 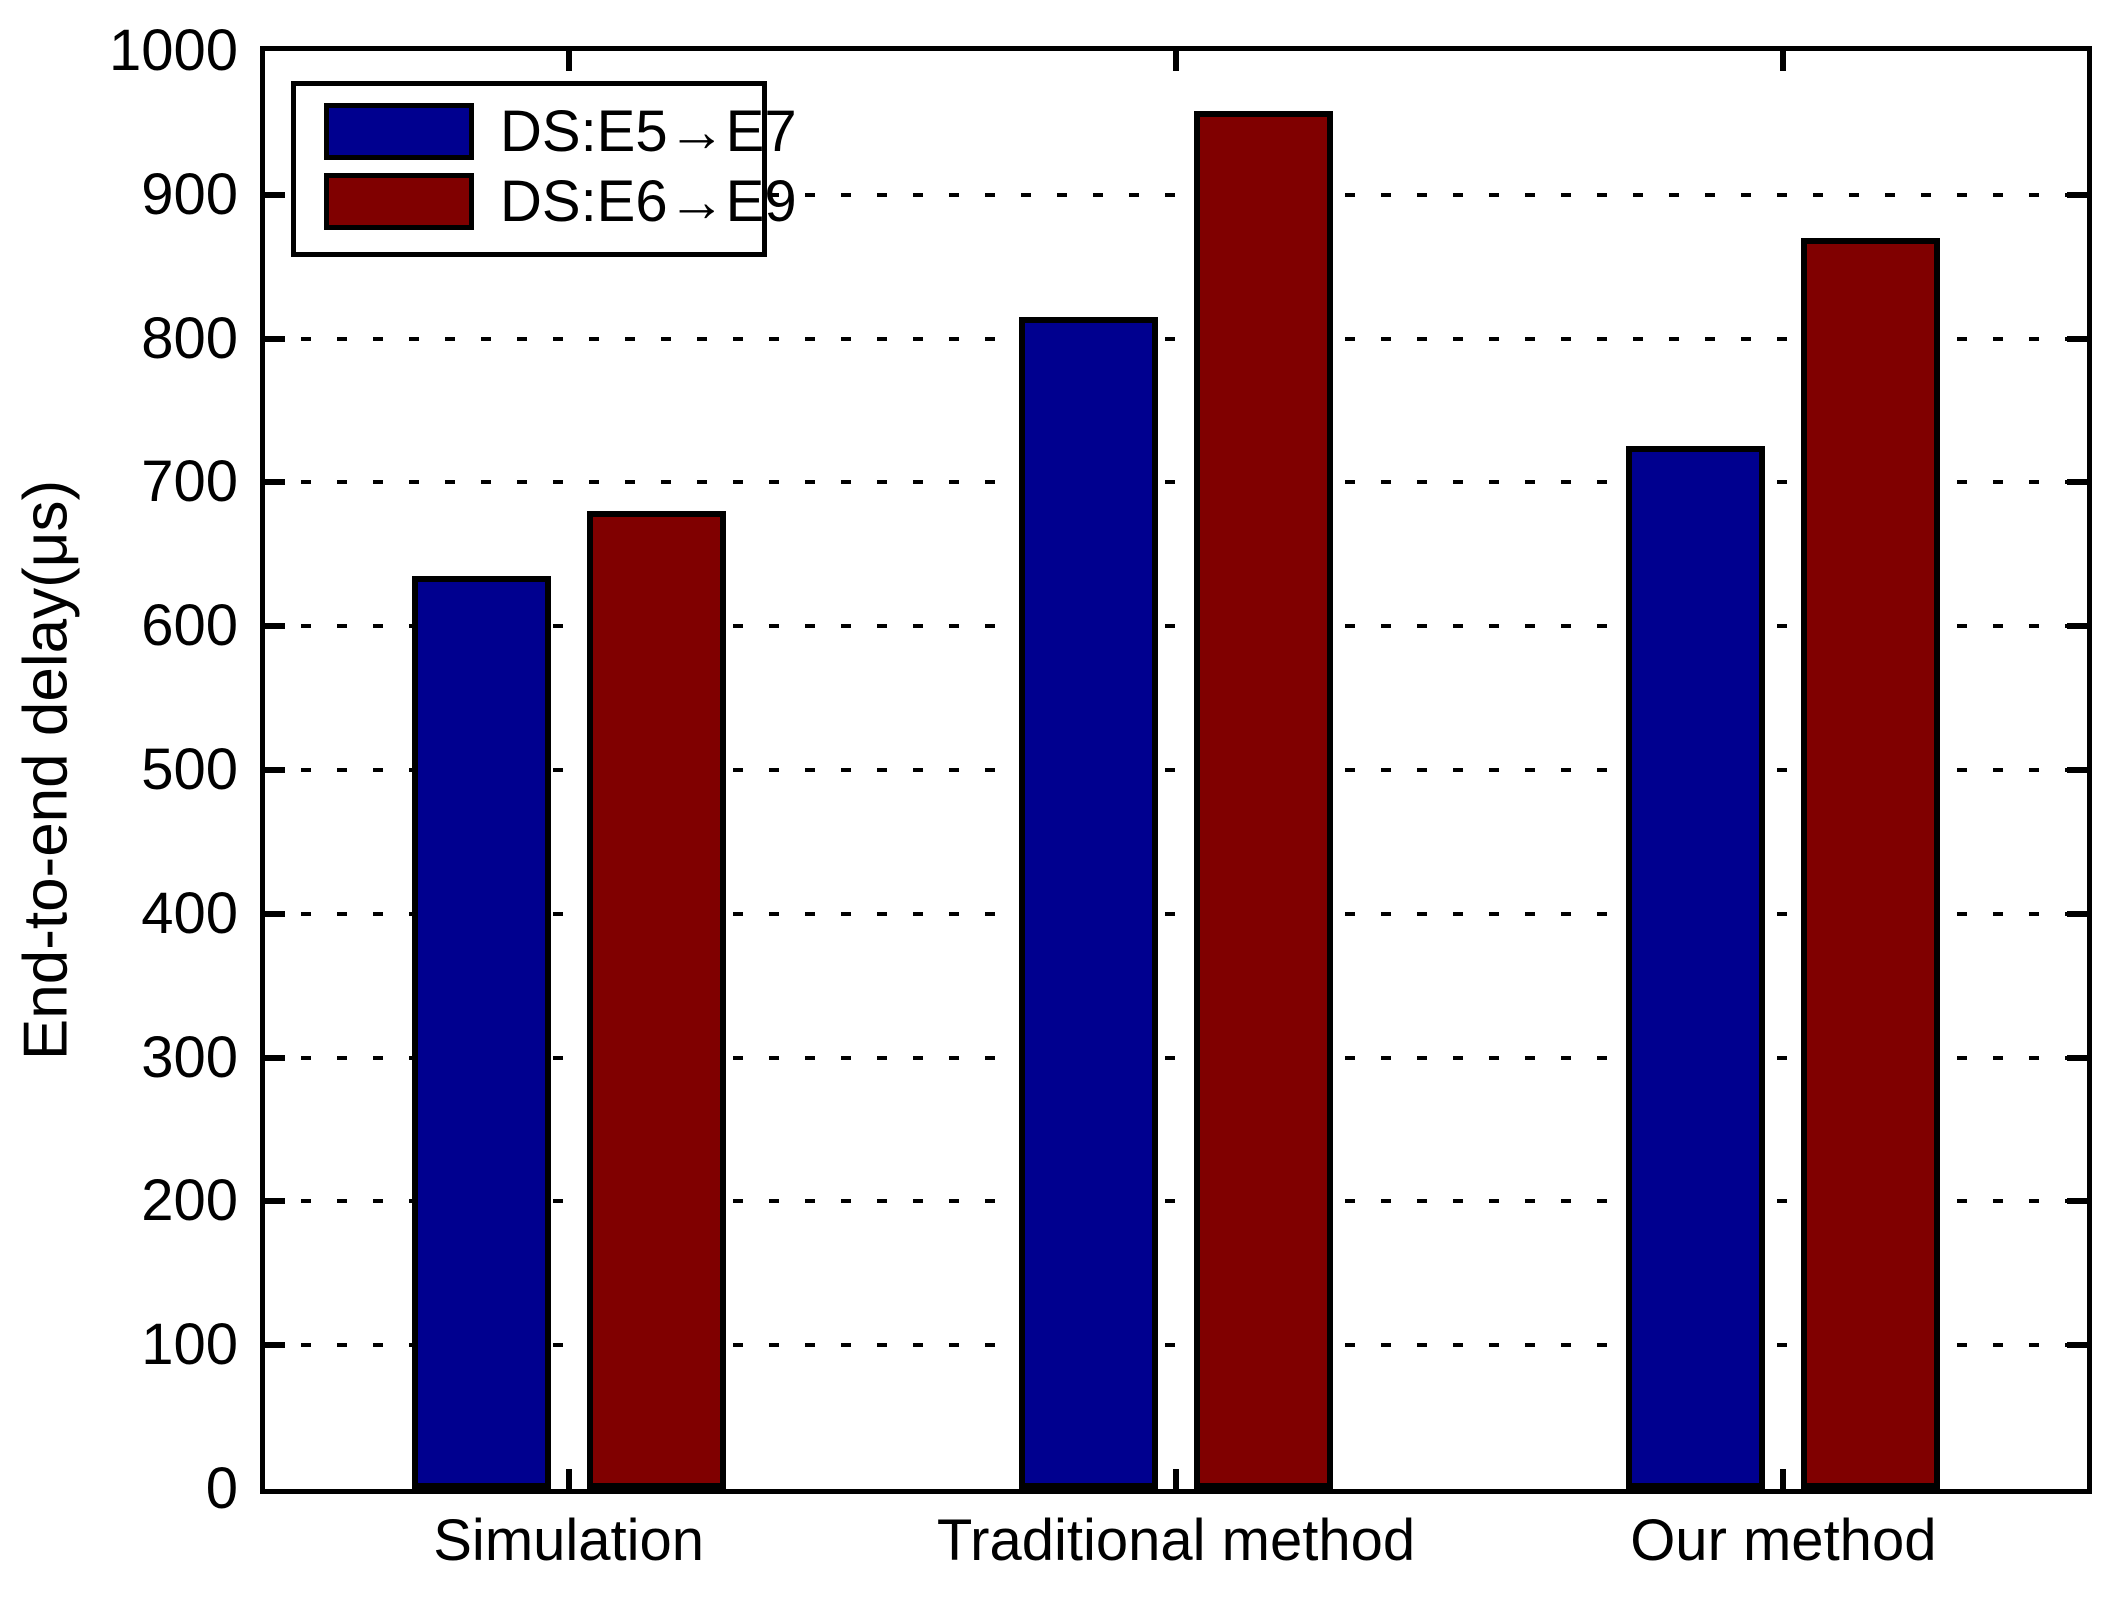 What do you see at coordinates (648, 131) in the screenshot?
I see `legend-label-series-1: DS:E5→E7` at bounding box center [648, 131].